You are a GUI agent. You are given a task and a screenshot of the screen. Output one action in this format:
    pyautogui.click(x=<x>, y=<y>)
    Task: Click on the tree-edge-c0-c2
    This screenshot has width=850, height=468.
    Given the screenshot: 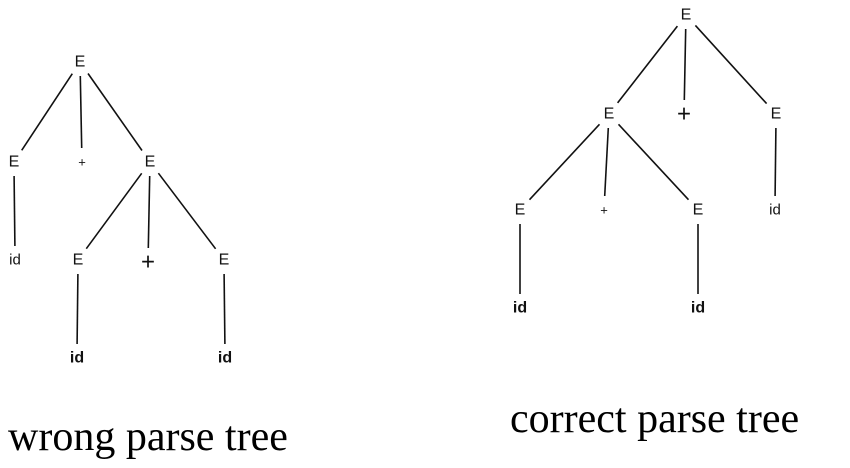 What is the action you would take?
    pyautogui.click(x=685, y=64)
    